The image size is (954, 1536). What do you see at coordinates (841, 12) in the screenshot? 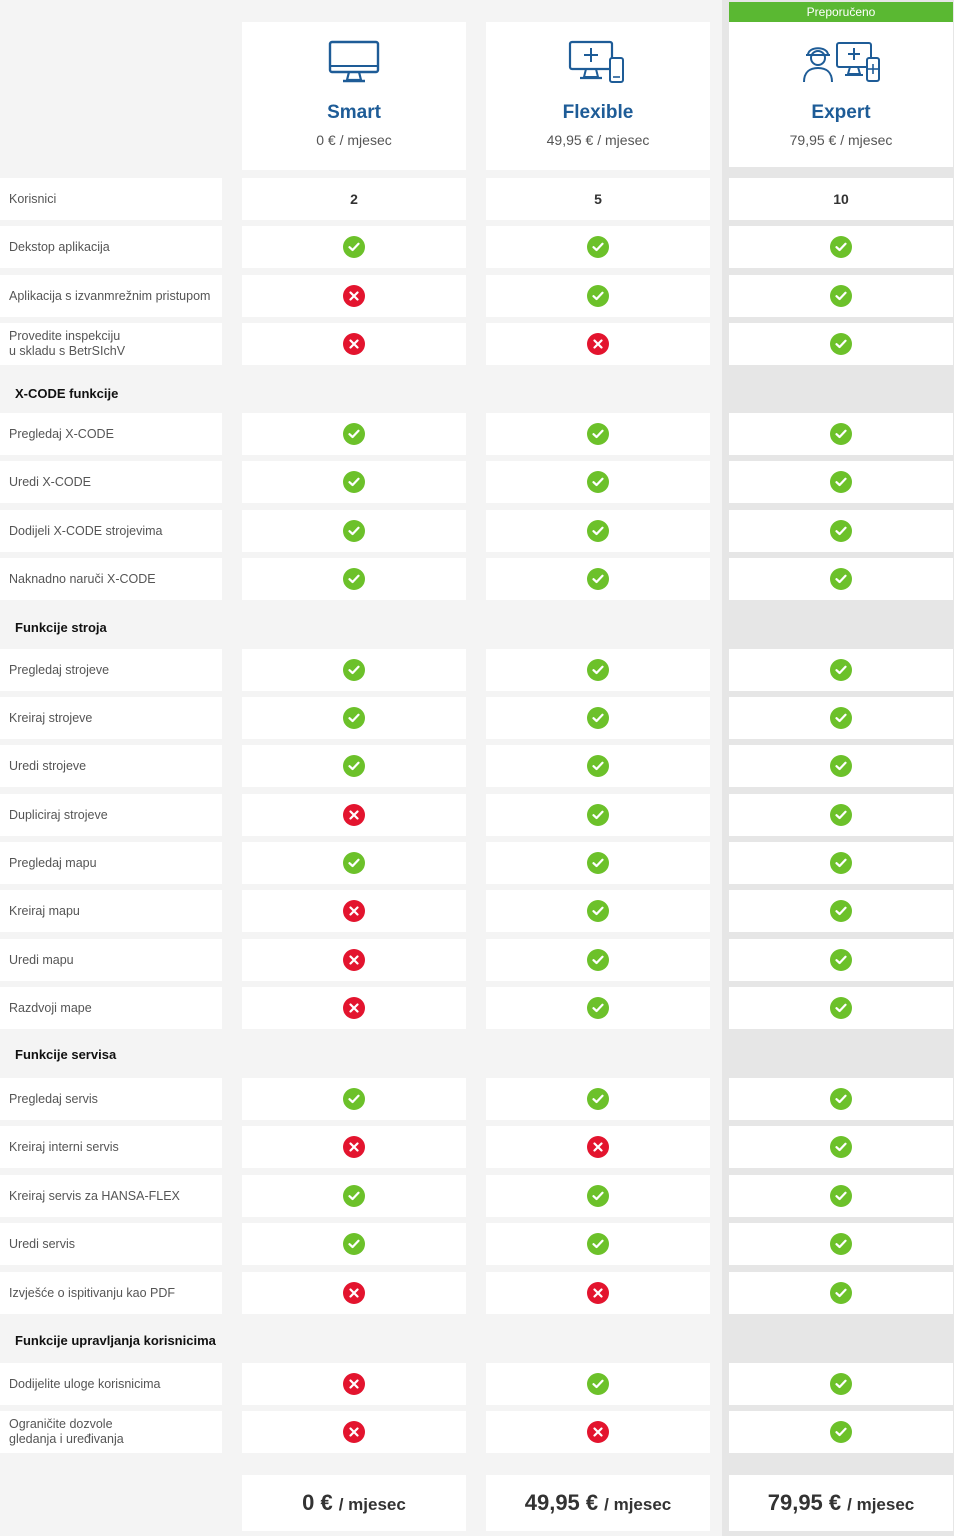
I see `recommended-badge: Preporučeno` at bounding box center [841, 12].